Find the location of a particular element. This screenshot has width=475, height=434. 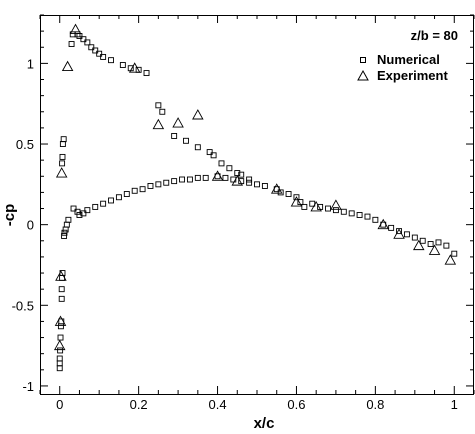

y-tick-label: 1 is located at coordinates (30, 63).